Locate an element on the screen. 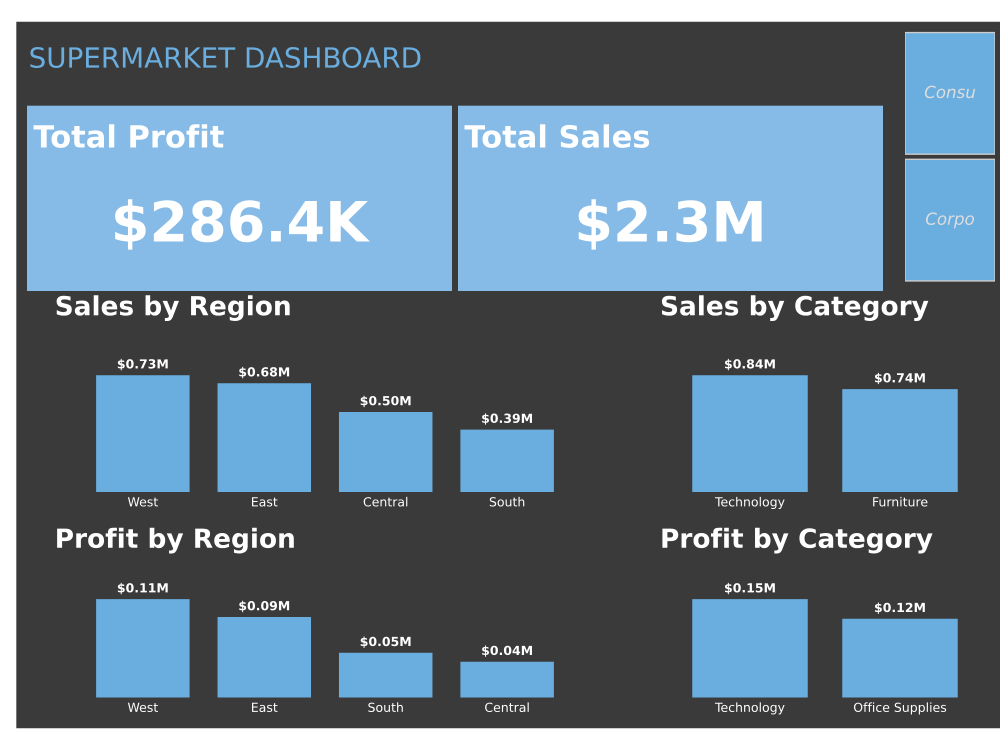 The image size is (1000, 750). chart-title: Sales by Category is located at coordinates (795, 308).